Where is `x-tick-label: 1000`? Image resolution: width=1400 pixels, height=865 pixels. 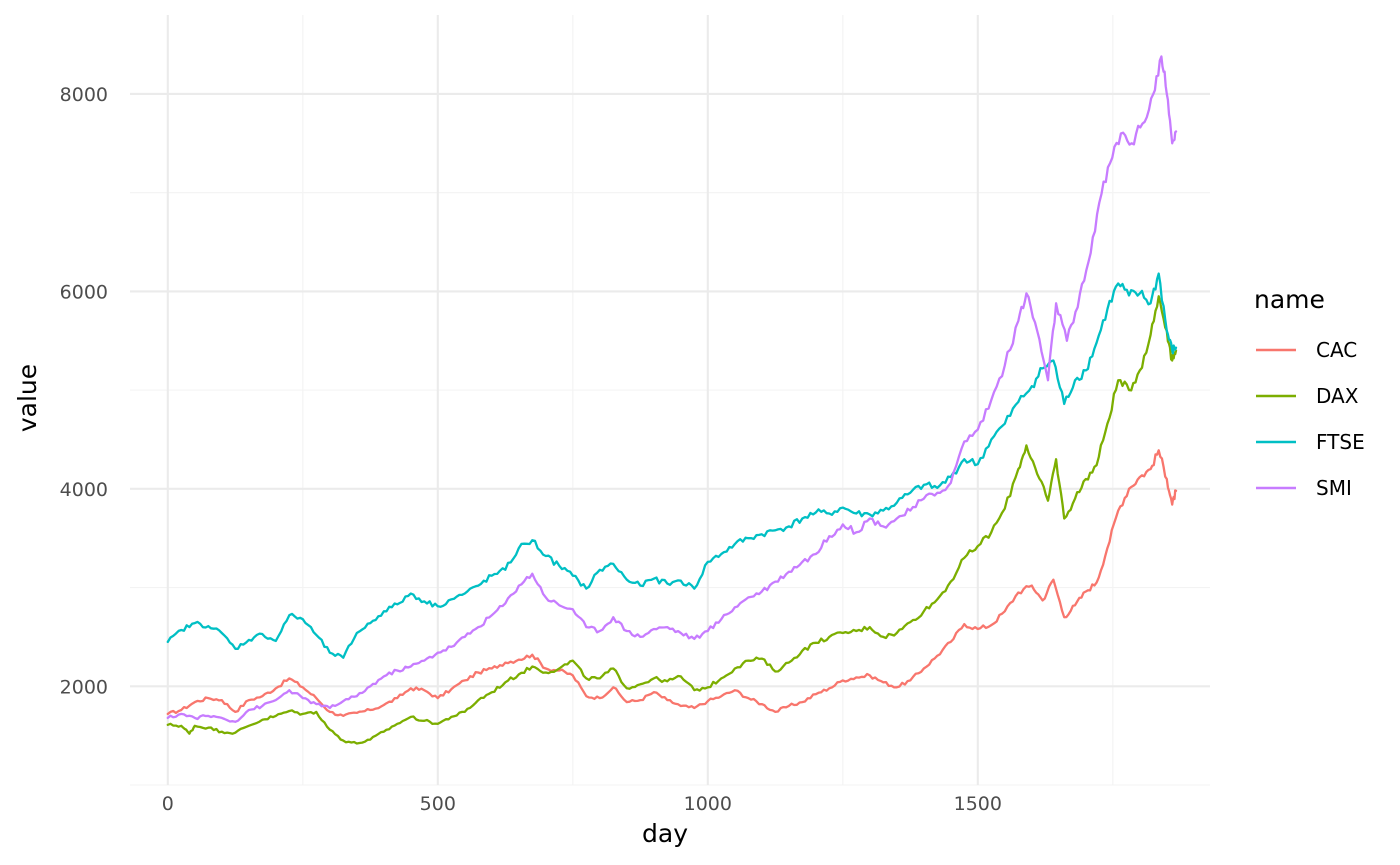 x-tick-label: 1000 is located at coordinates (708, 804).